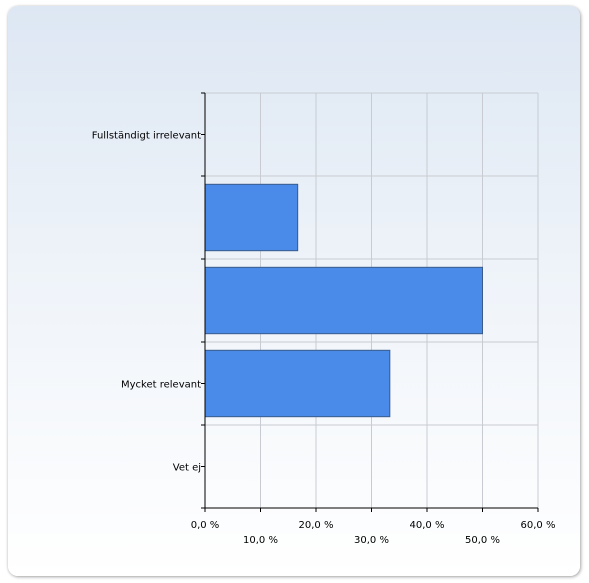 Image resolution: width=589 pixels, height=583 pixels. I want to click on x-tick-label: 60,0 %, so click(538, 525).